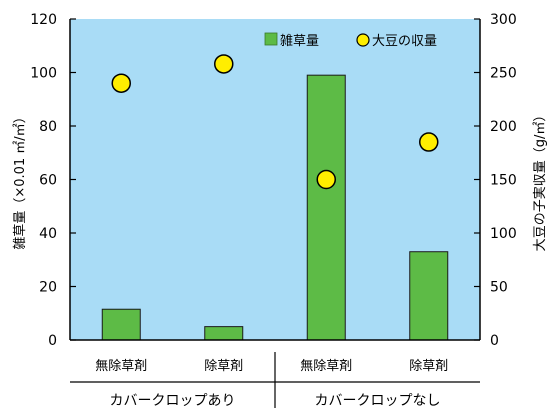  Describe the element at coordinates (43, 74) in the screenshot. I see `y-left-tick-label: 100` at that location.